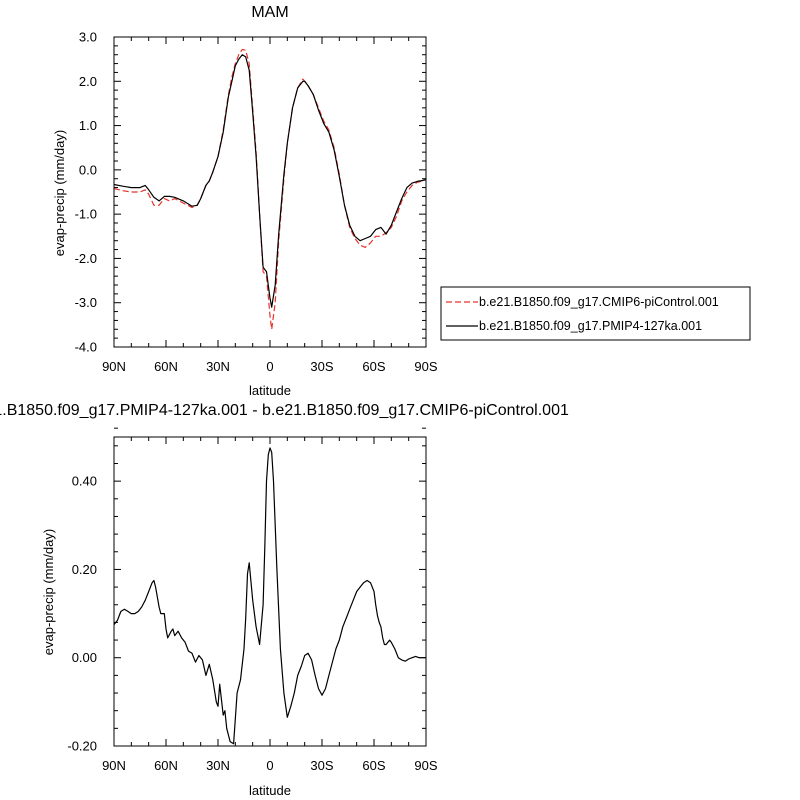 This screenshot has height=800, width=800. What do you see at coordinates (82, 746) in the screenshot?
I see `y-tick-label: -0.20` at bounding box center [82, 746].